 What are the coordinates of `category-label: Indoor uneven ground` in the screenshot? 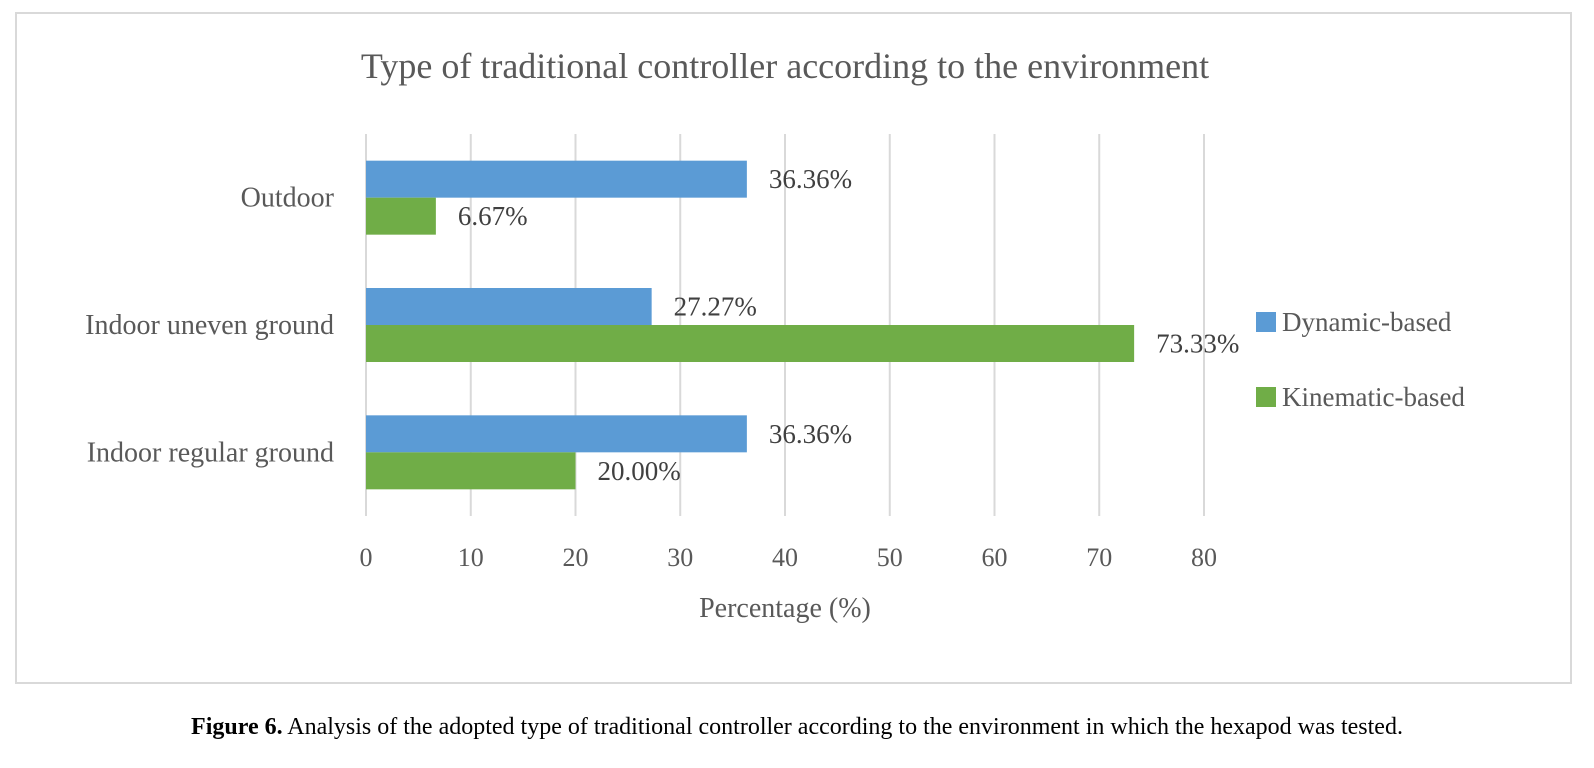 It's located at (209, 325).